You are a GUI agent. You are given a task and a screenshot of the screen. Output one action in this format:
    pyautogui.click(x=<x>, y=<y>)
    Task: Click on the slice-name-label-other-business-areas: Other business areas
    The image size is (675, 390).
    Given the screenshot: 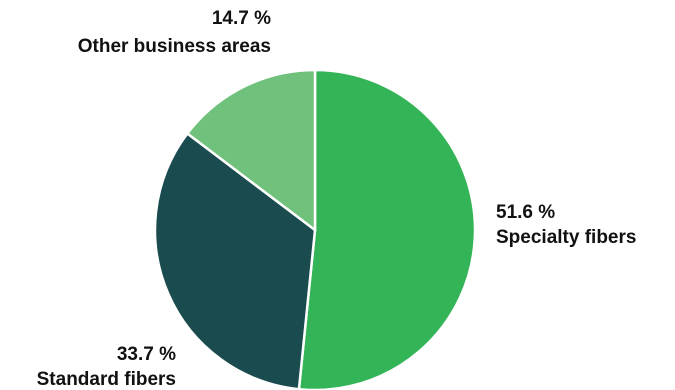 What is the action you would take?
    pyautogui.click(x=174, y=46)
    